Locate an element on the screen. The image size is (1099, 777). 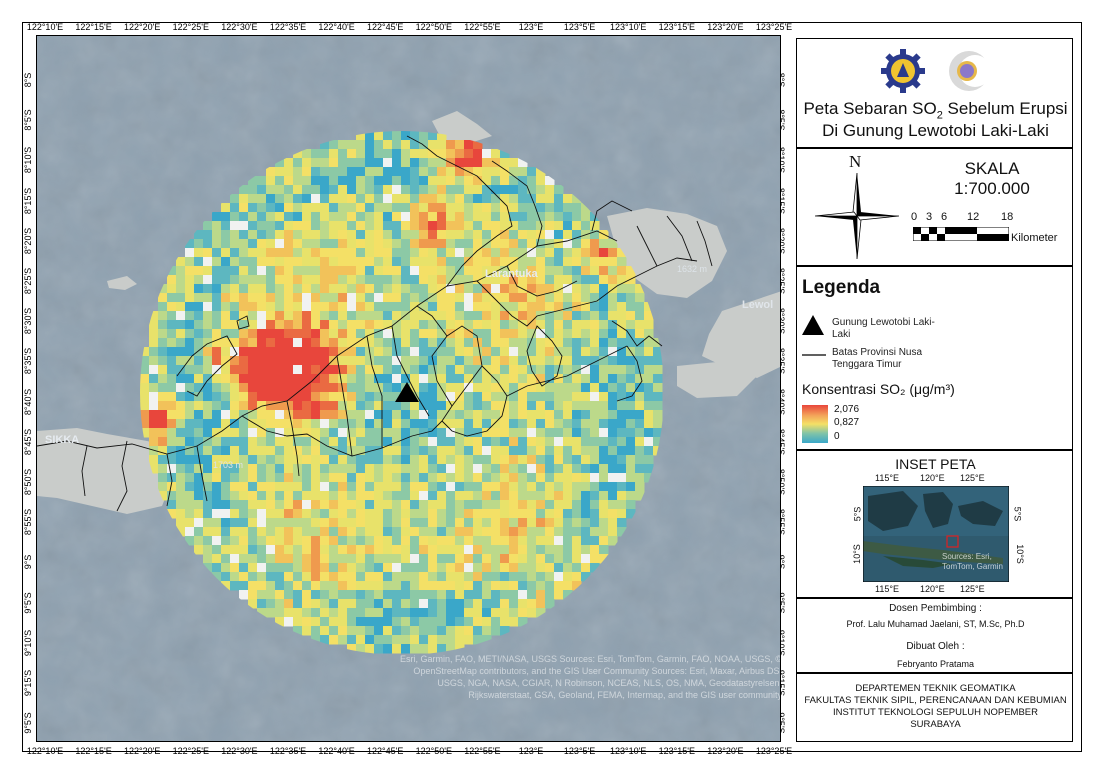
inset-map is located at coordinates (936, 534).